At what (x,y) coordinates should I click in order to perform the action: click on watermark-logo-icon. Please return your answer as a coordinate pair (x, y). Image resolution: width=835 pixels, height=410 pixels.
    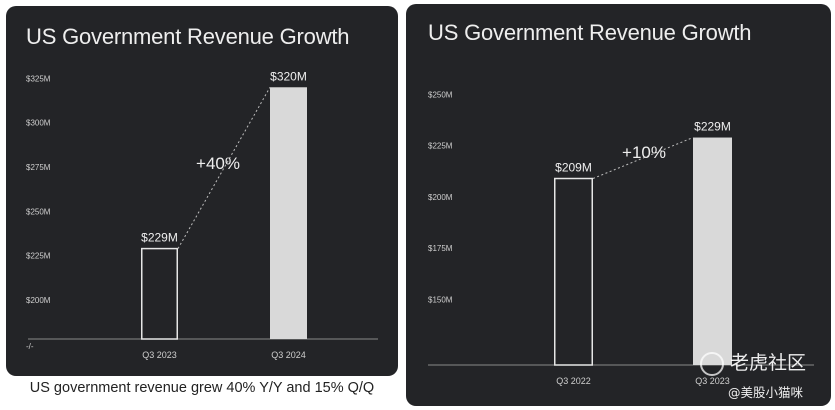
    Looking at the image, I should click on (712, 363).